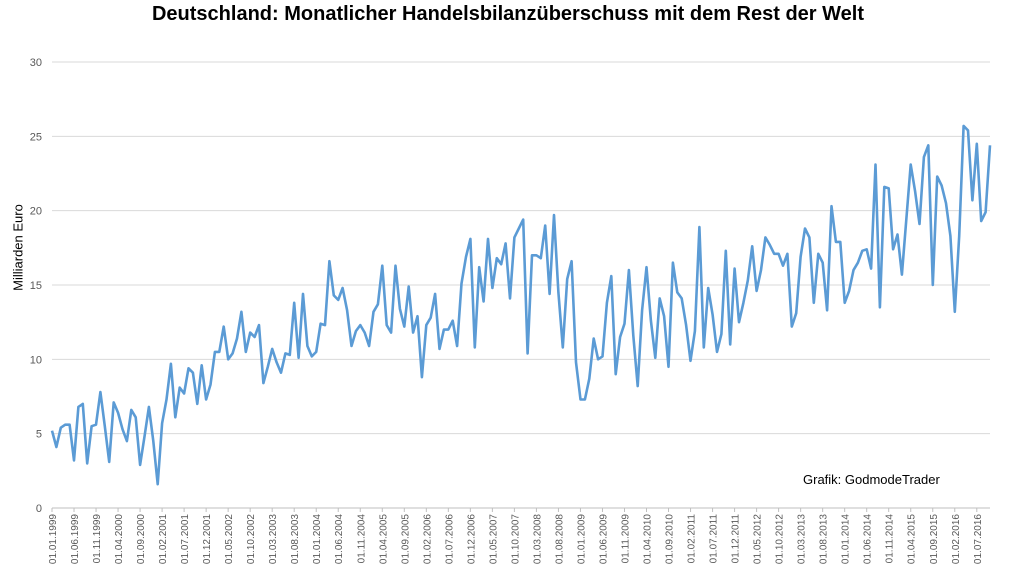  I want to click on x-tick-label: 01.09.2015, so click(934, 539).